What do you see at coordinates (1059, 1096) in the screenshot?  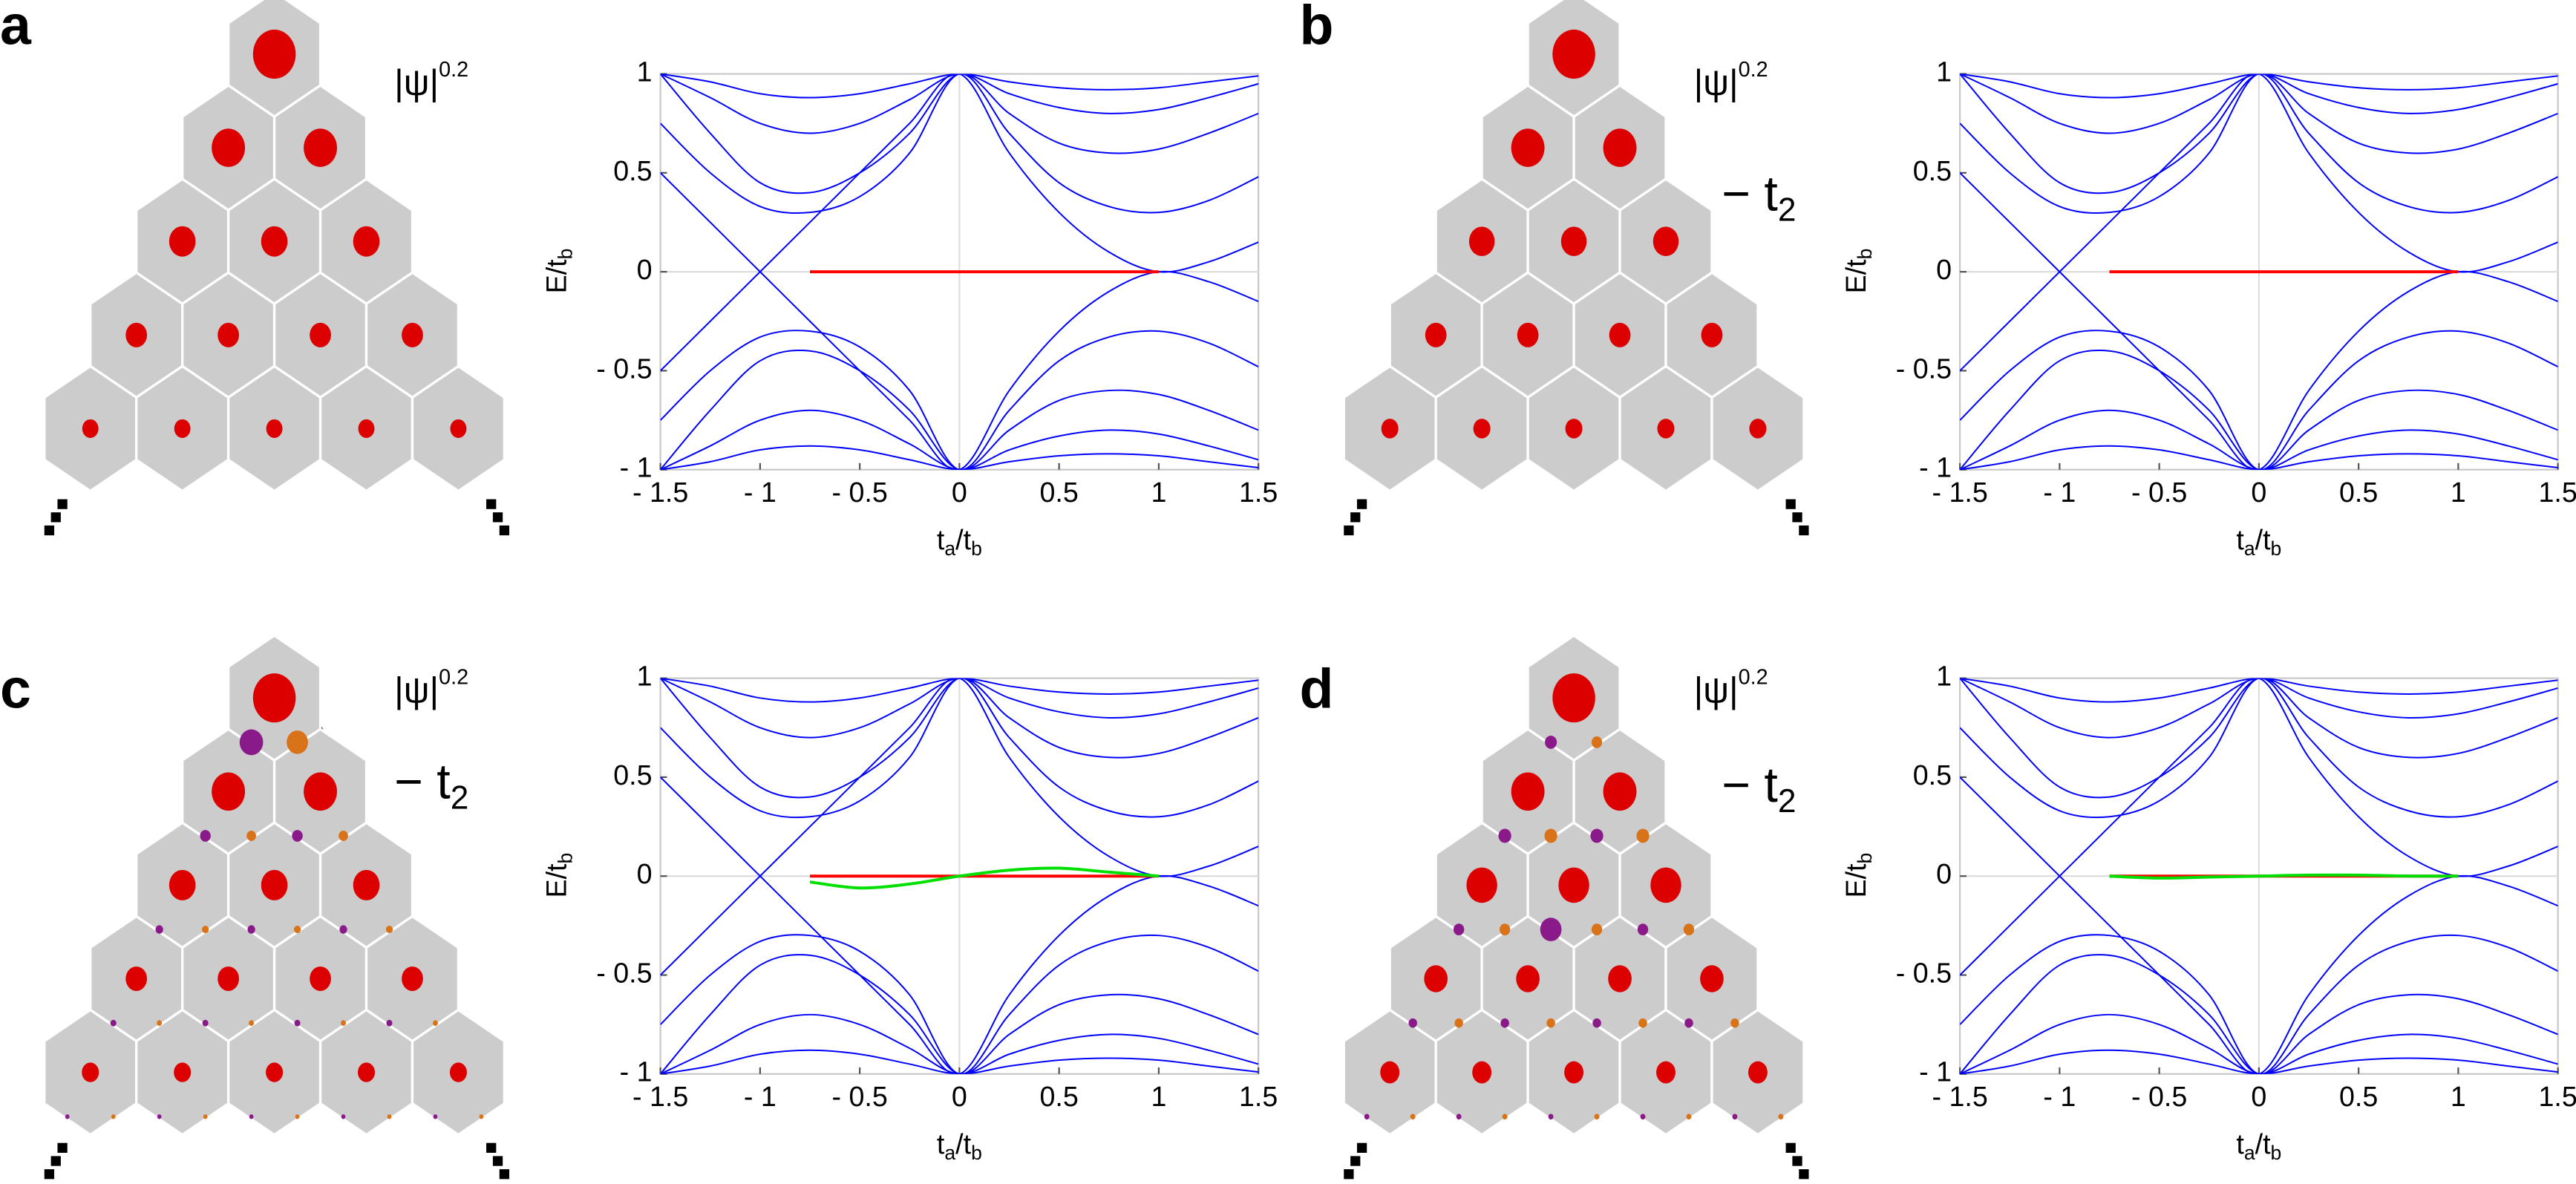 I see `x-tick-label: 0.5` at bounding box center [1059, 1096].